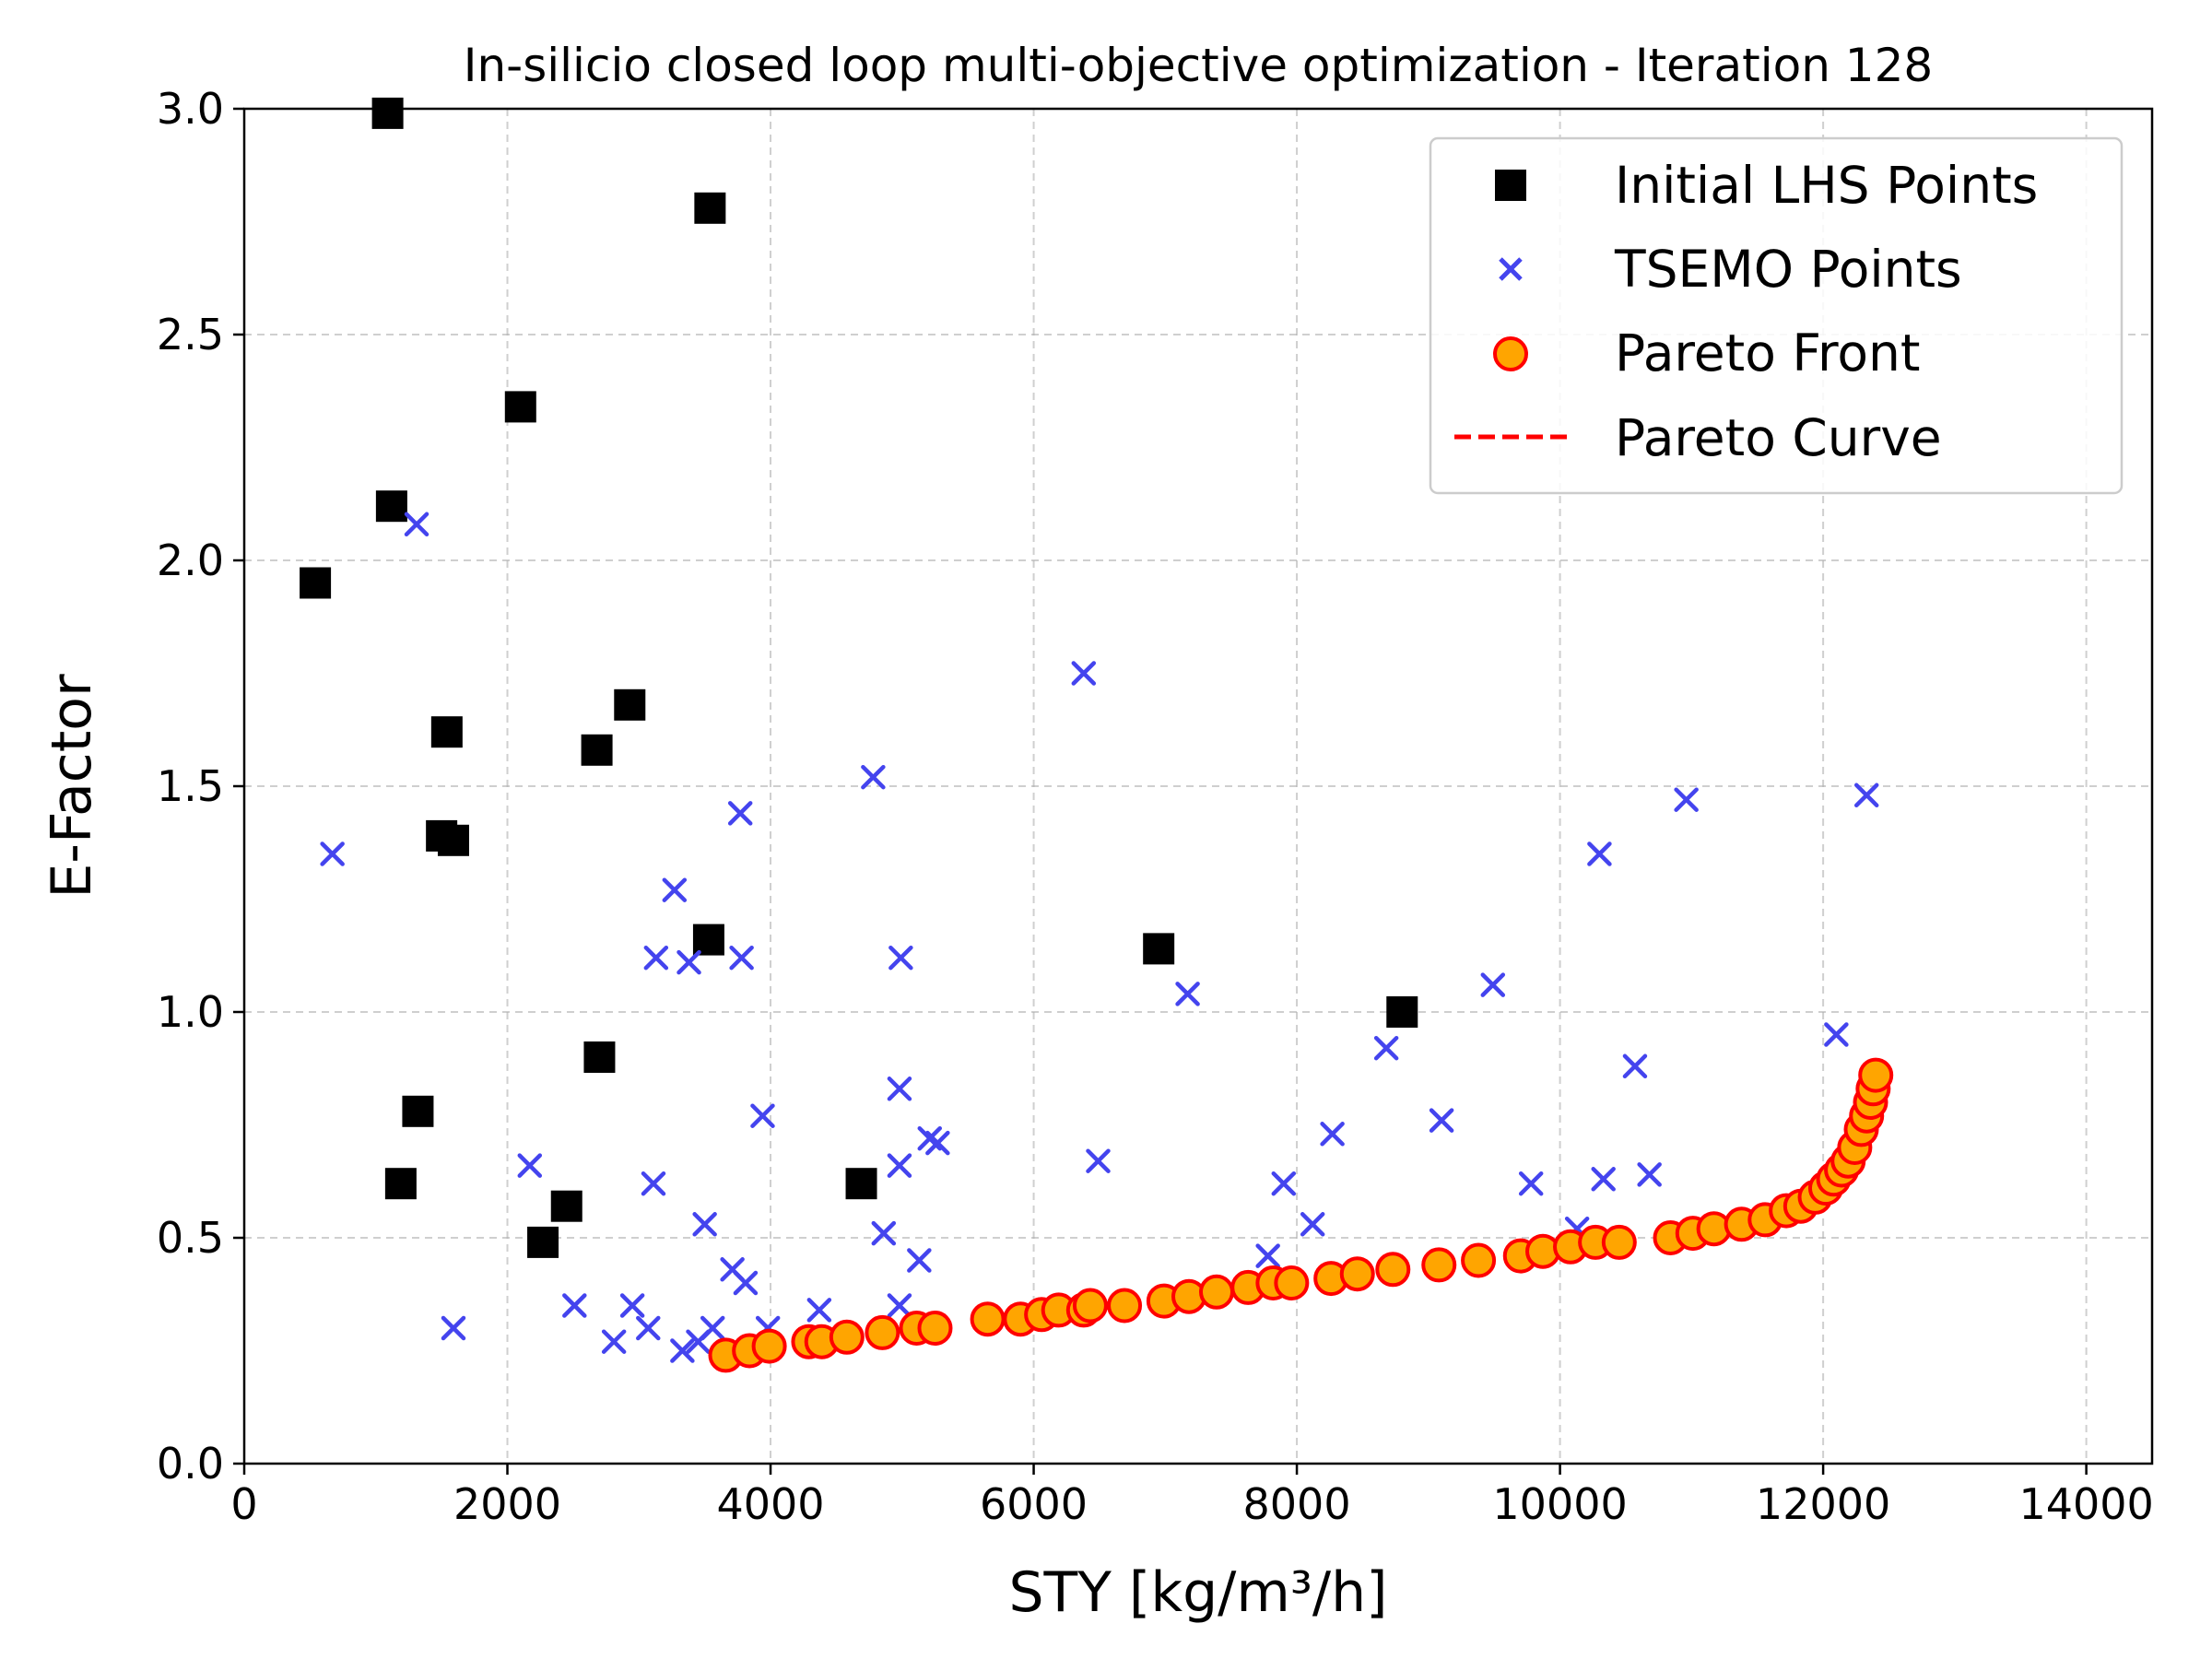 Image resolution: width=2212 pixels, height=1659 pixels. I want to click on y-tick-label: 1.0, so click(190, 1012).